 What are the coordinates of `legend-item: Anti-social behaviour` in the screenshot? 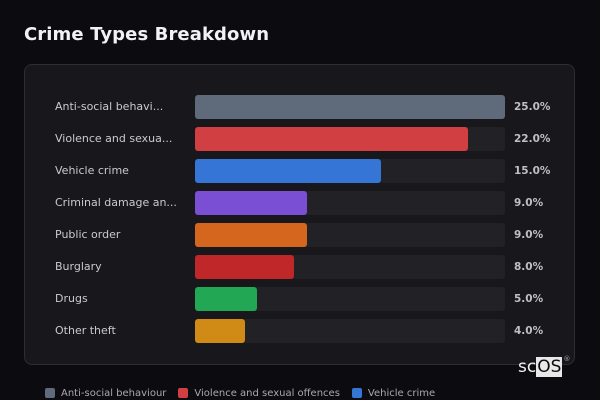 It's located at (105, 393).